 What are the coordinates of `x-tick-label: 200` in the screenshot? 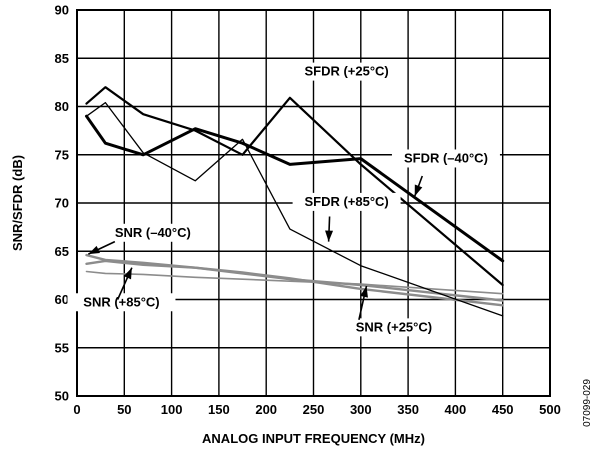 It's located at (266, 409).